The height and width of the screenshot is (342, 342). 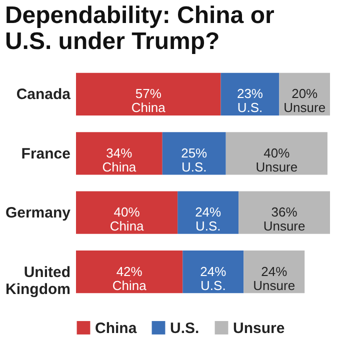 What do you see at coordinates (305, 94) in the screenshot?
I see `data-label: 20%` at bounding box center [305, 94].